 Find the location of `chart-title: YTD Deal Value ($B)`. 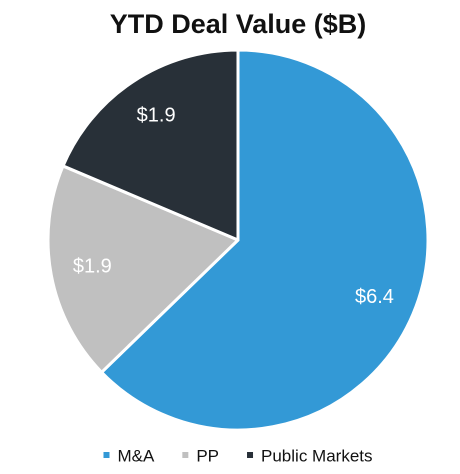

chart-title: YTD Deal Value ($B) is located at coordinates (238, 24).